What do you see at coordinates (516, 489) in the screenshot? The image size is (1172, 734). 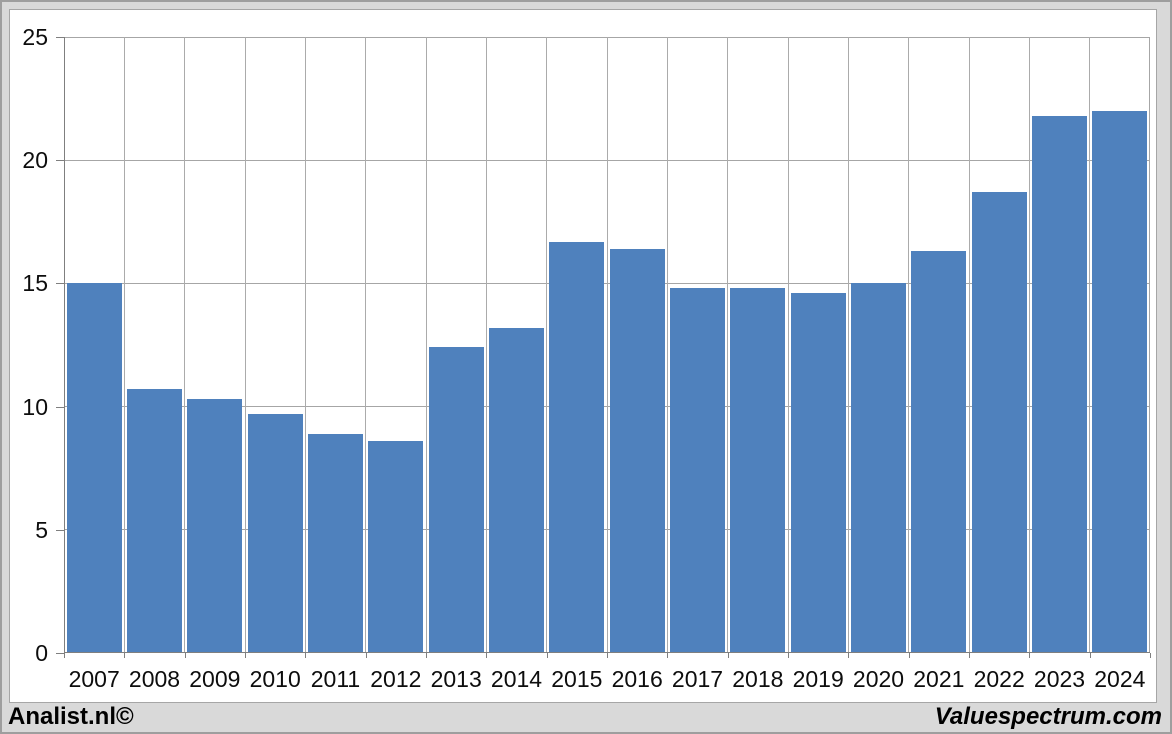 I see `bar-2014` at bounding box center [516, 489].